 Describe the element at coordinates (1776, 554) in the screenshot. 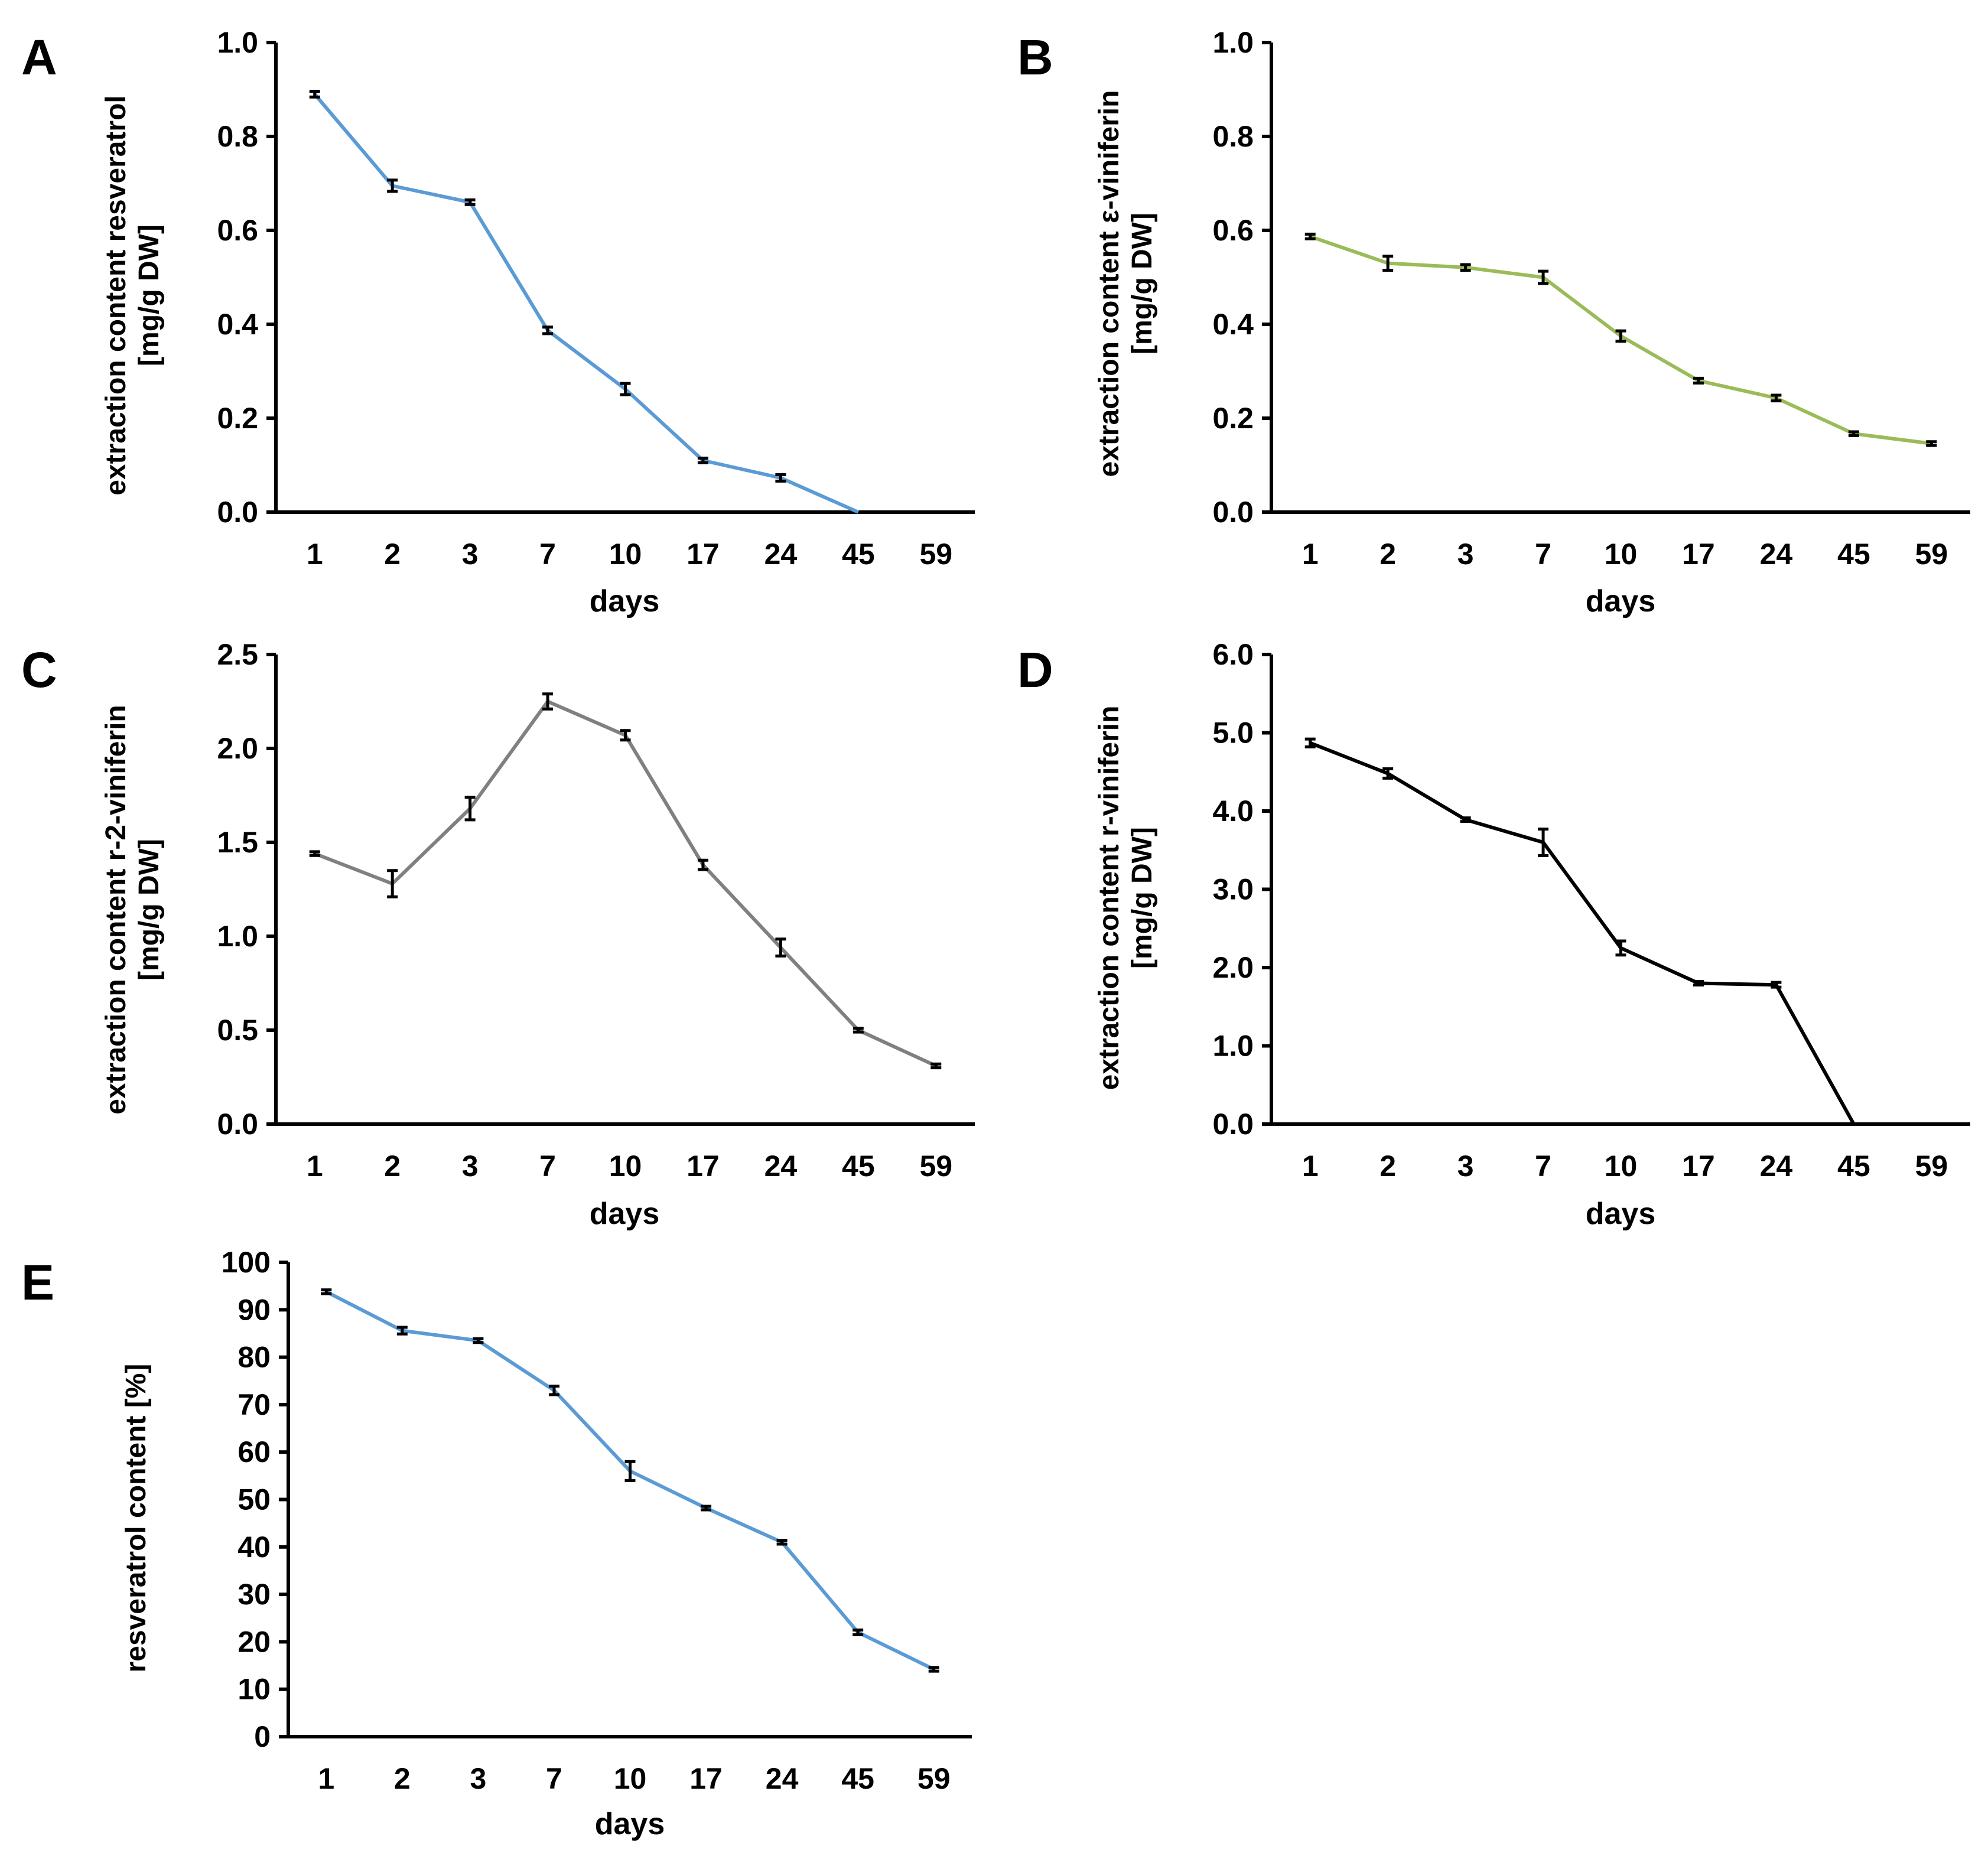

I see `panel-b-x-tick-label: 24` at that location.